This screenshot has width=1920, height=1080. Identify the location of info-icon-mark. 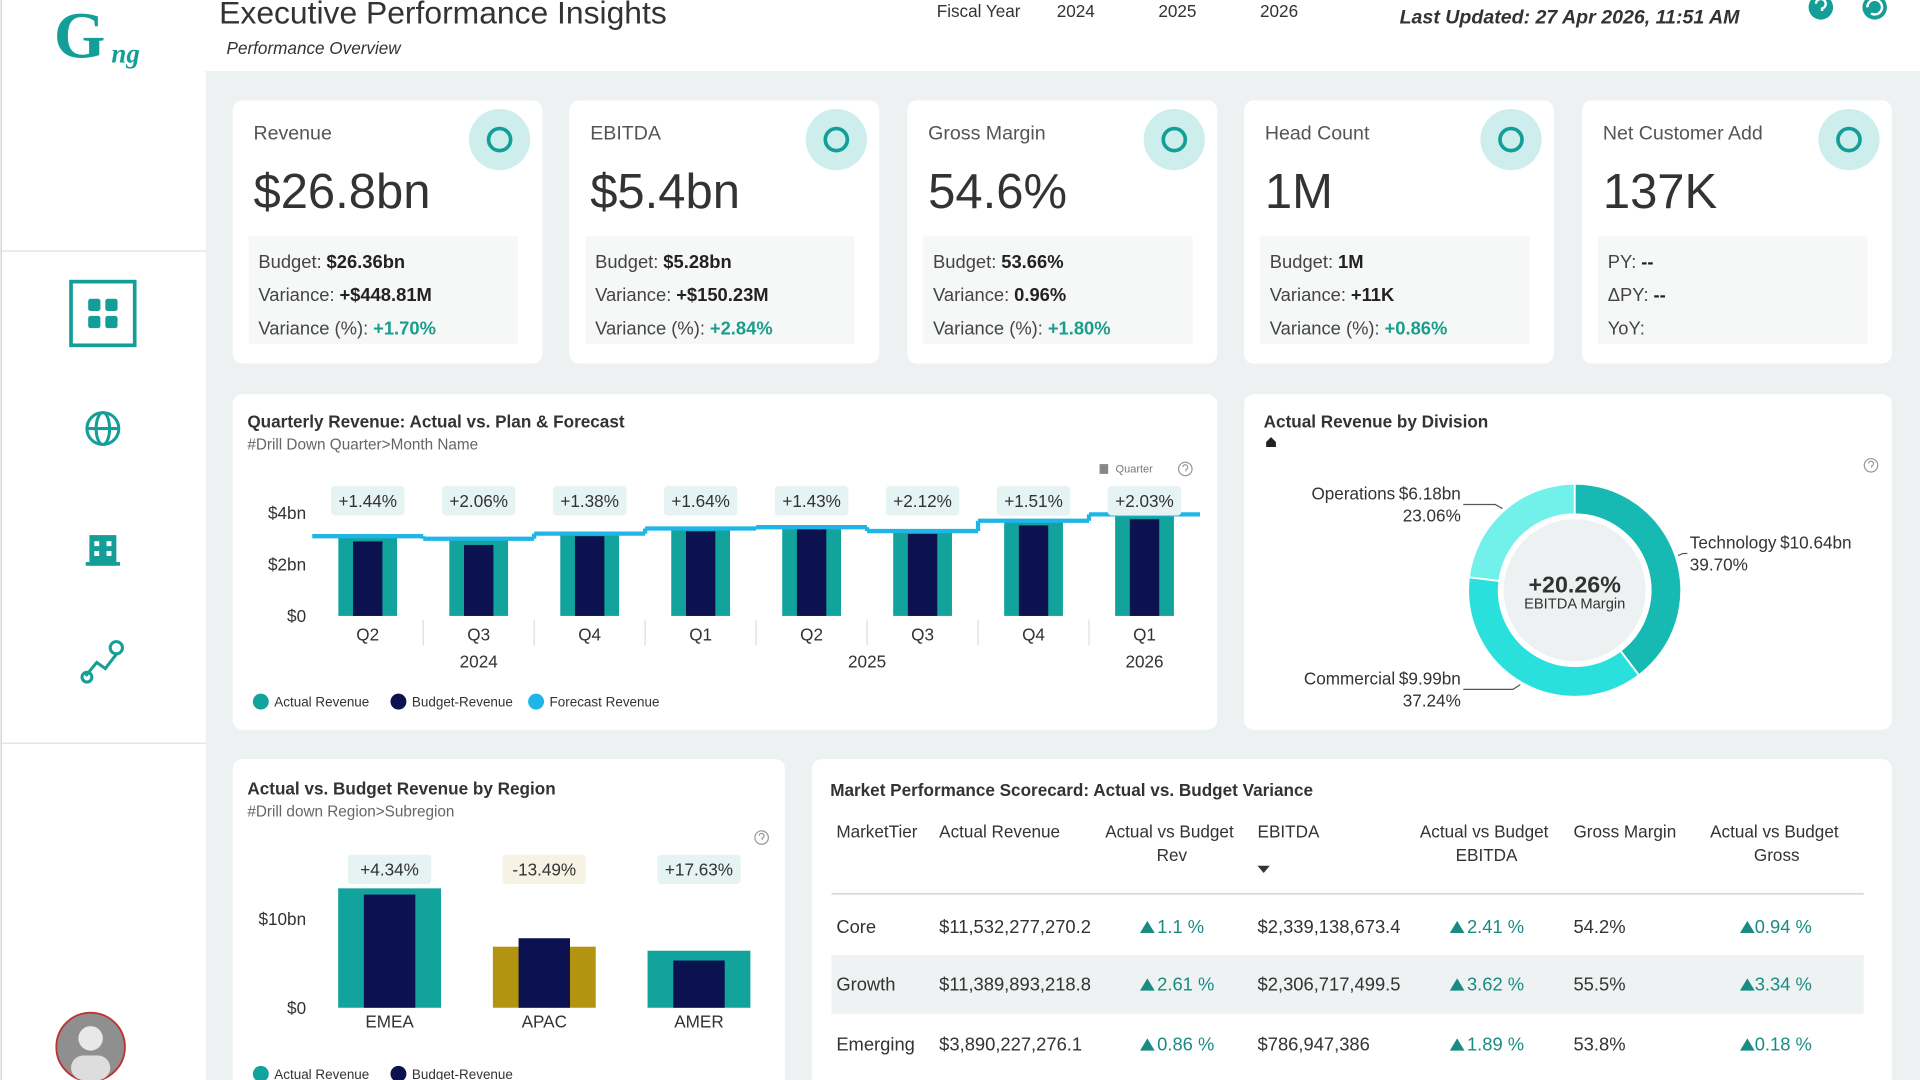
(1185, 468).